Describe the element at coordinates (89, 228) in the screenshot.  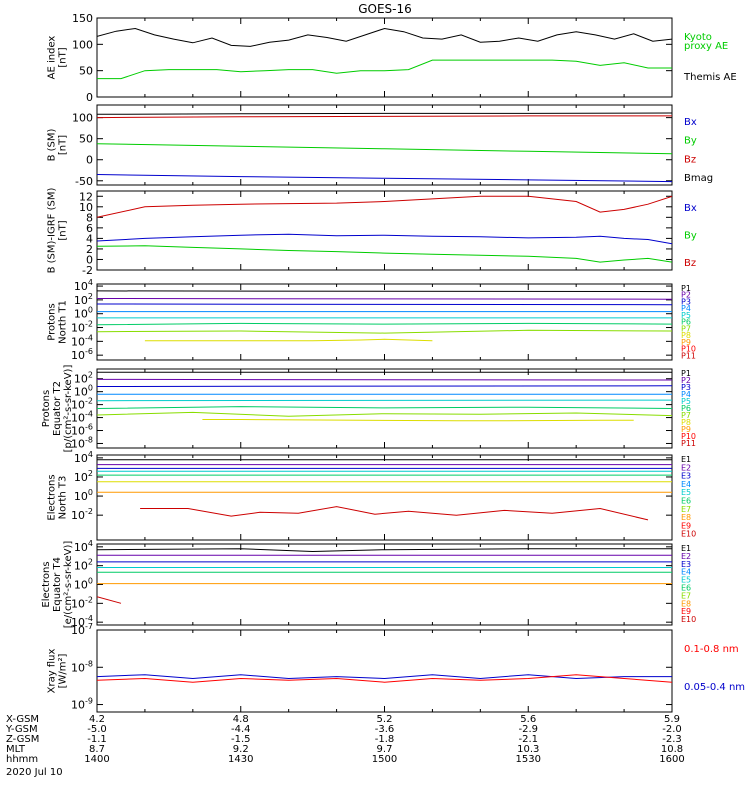
I see `y-tick-label: 6` at that location.